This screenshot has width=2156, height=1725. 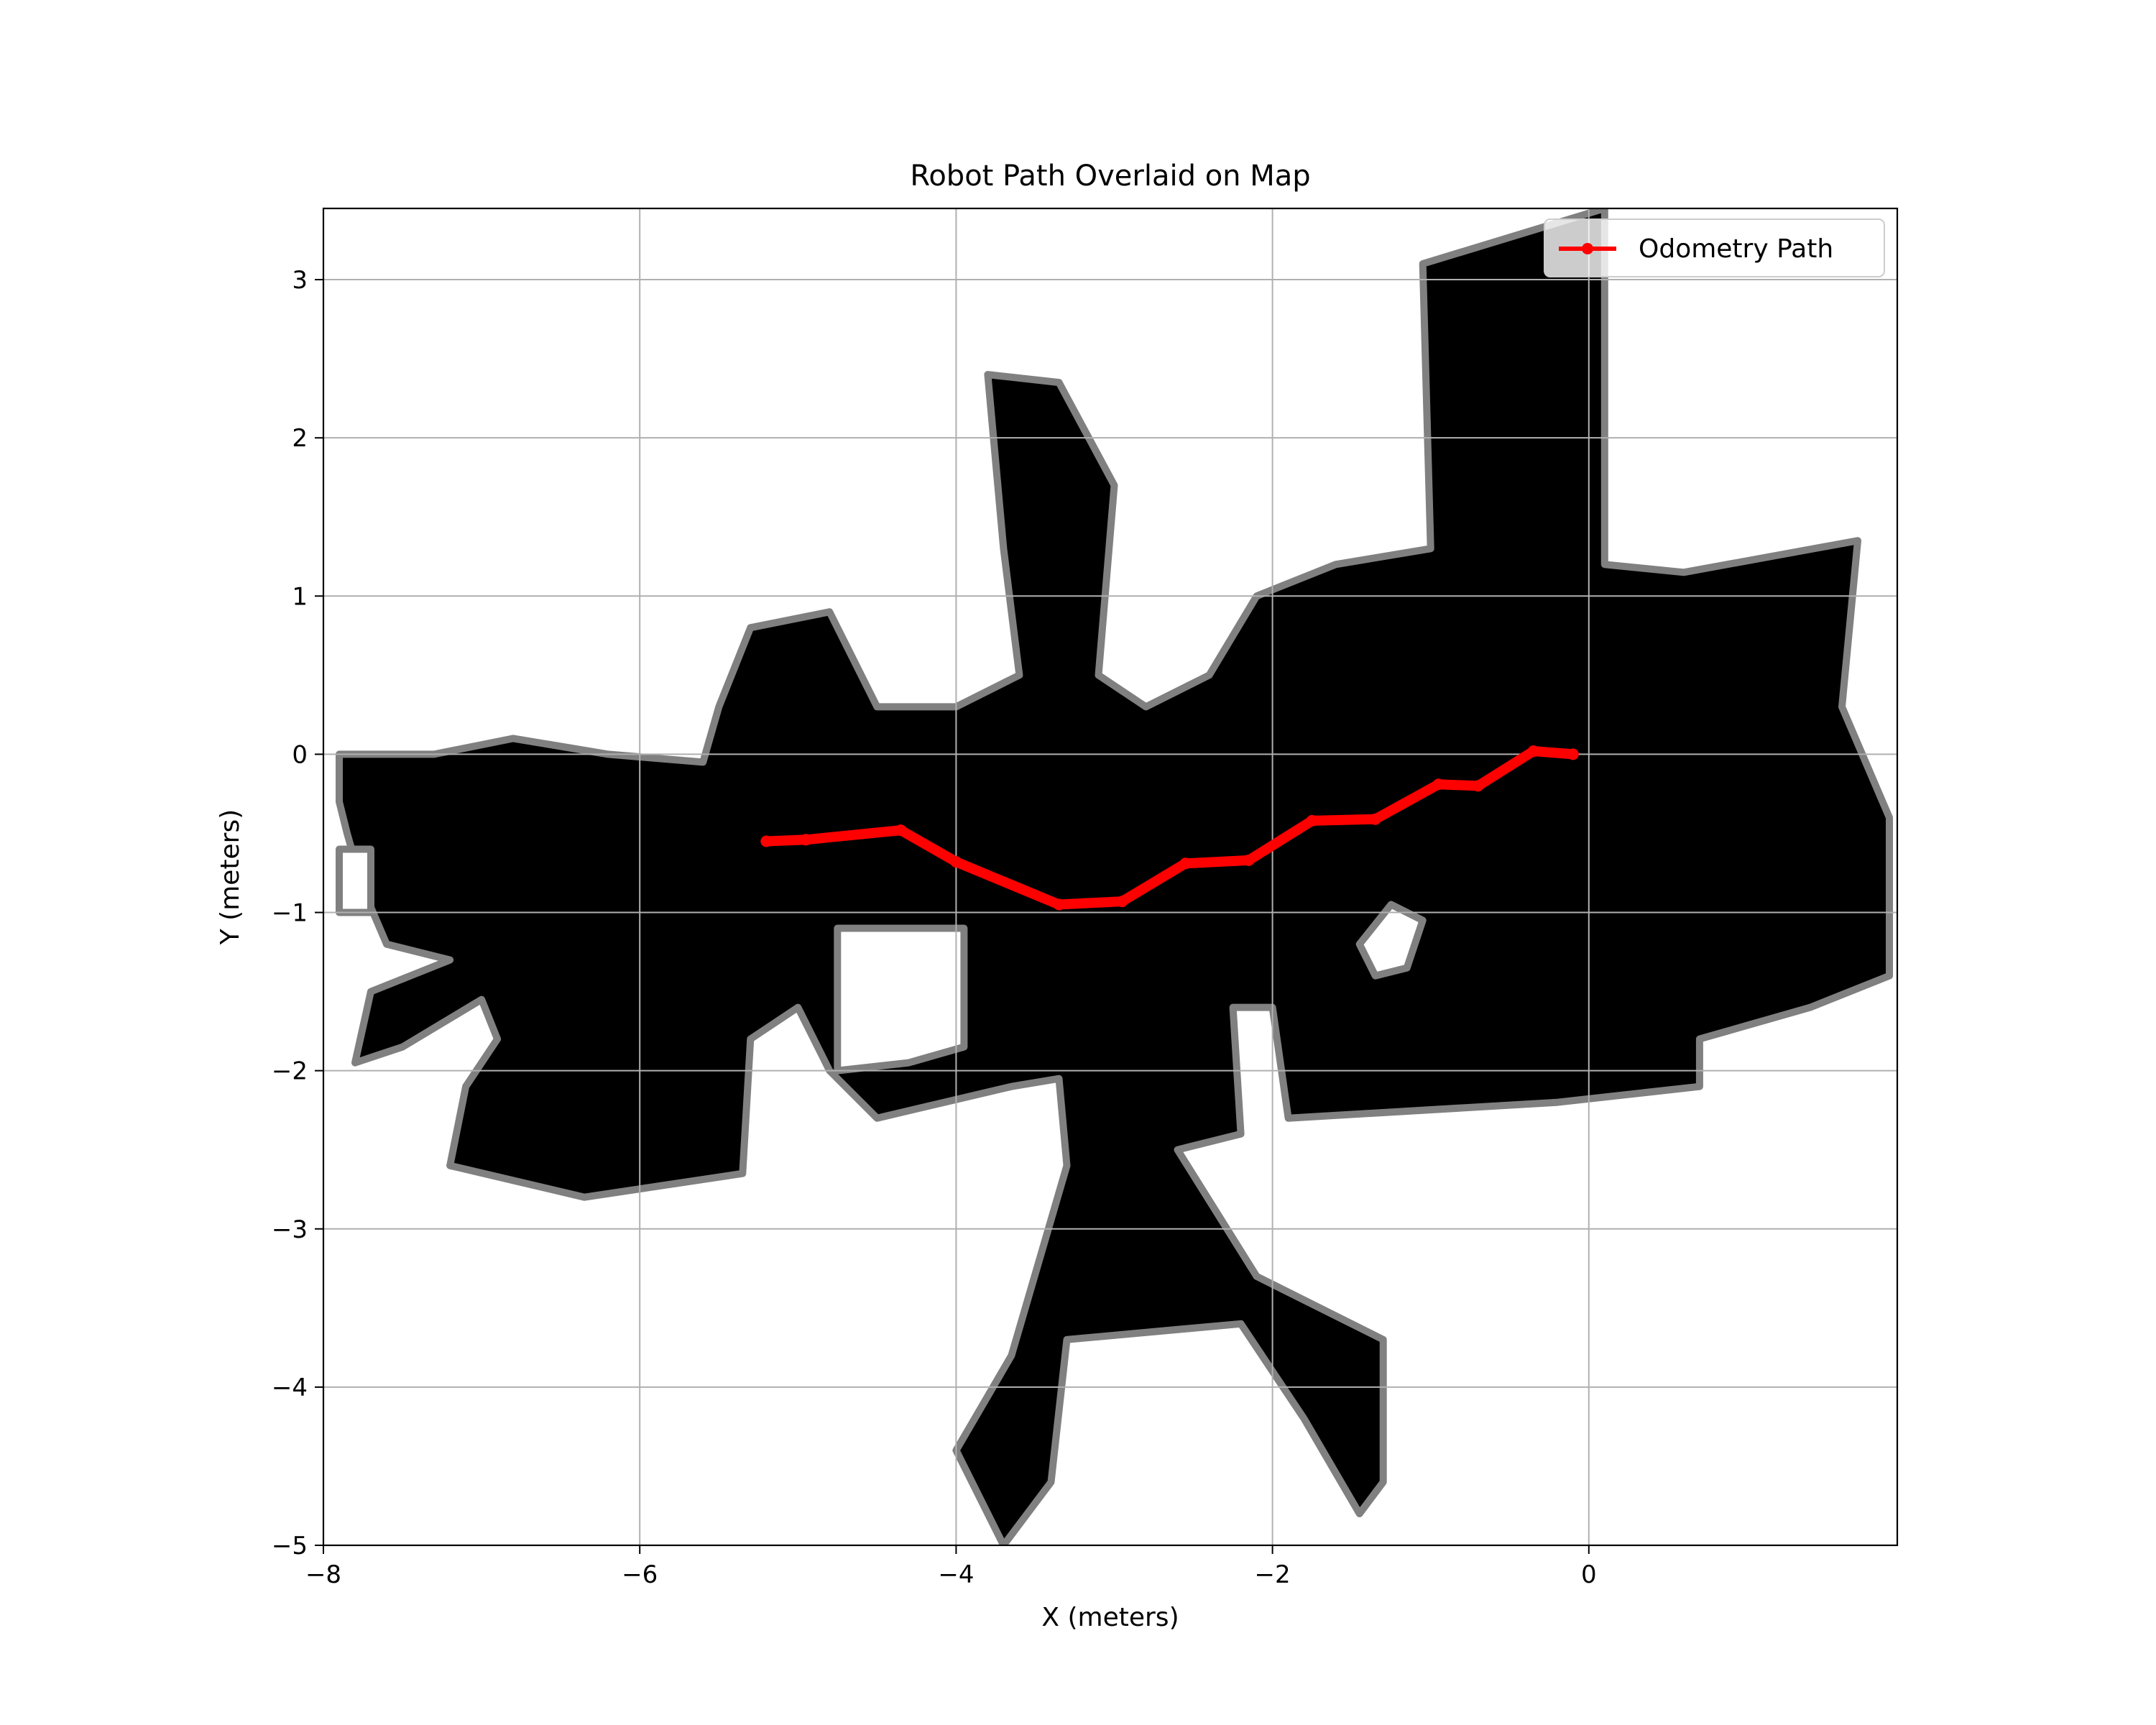 What do you see at coordinates (300, 438) in the screenshot?
I see `y-tick-label: 2` at bounding box center [300, 438].